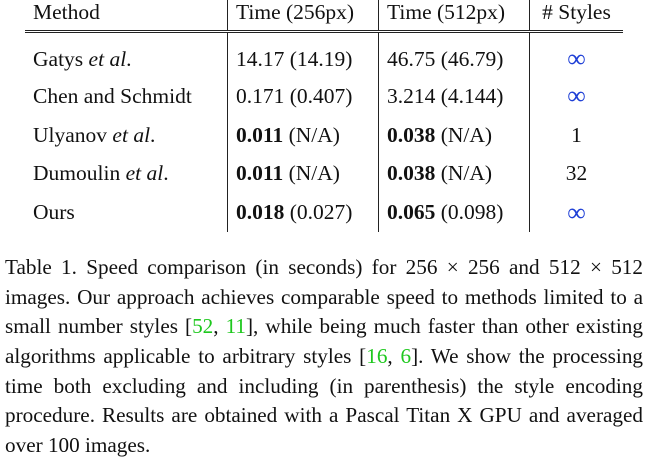  I want to click on citation-link: 6, so click(406, 355).